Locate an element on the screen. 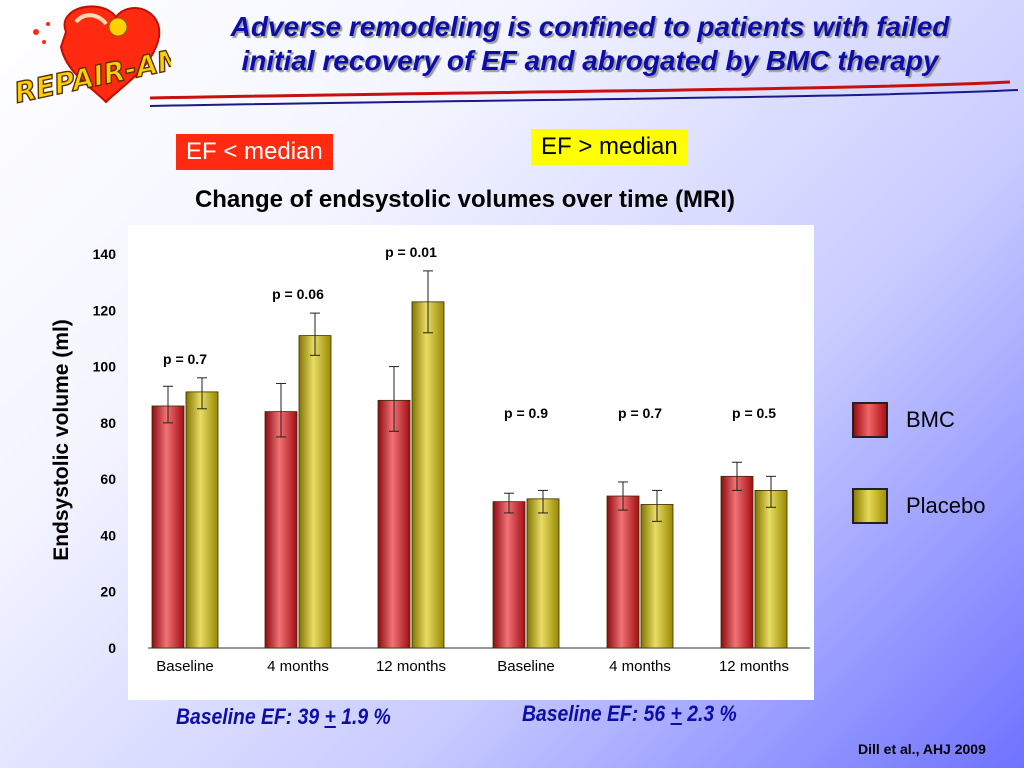  legend-swatch-bmc is located at coordinates (870, 420).